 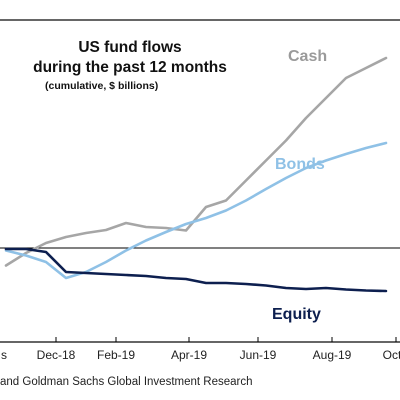 What do you see at coordinates (56, 355) in the screenshot?
I see `x-tick-label: Dec-18` at bounding box center [56, 355].